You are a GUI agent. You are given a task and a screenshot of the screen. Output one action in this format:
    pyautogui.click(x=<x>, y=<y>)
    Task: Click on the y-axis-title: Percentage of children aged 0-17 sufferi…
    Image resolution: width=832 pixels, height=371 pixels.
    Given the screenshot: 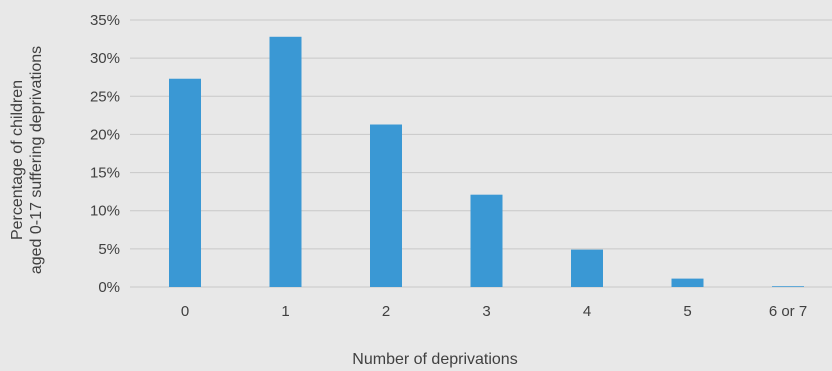 What is the action you would take?
    pyautogui.click(x=27, y=160)
    